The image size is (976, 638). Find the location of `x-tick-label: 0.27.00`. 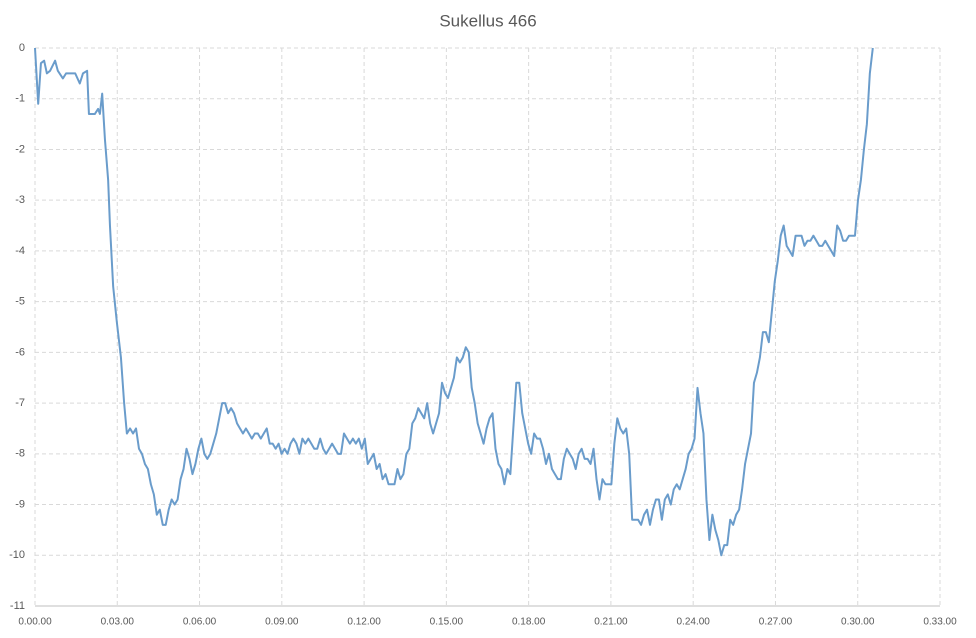

x-tick-label: 0.27.00 is located at coordinates (776, 622).